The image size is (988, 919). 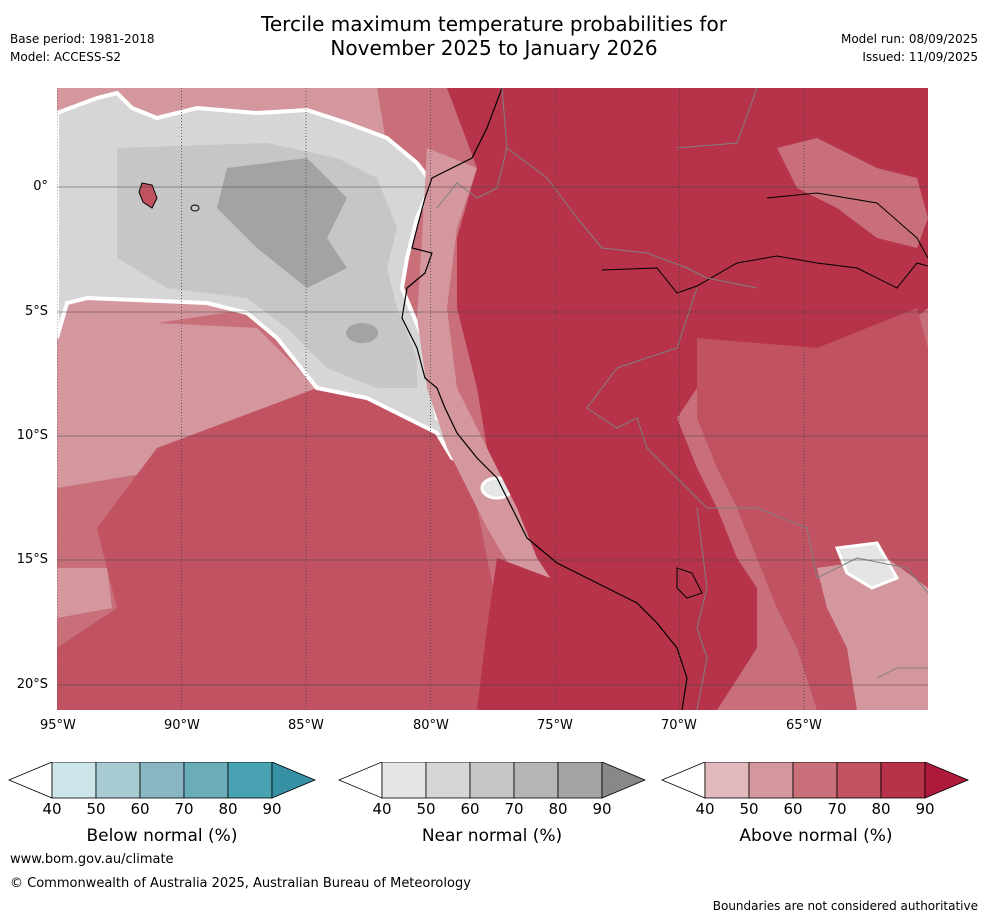 I want to click on lon-tick-70w: 70°W, so click(x=679, y=725).